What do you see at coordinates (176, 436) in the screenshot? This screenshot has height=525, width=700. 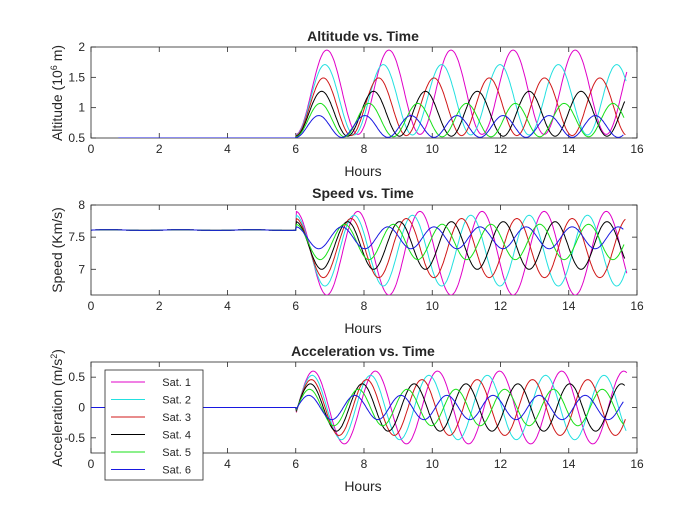 I see `legend-label: Sat. 4` at bounding box center [176, 436].